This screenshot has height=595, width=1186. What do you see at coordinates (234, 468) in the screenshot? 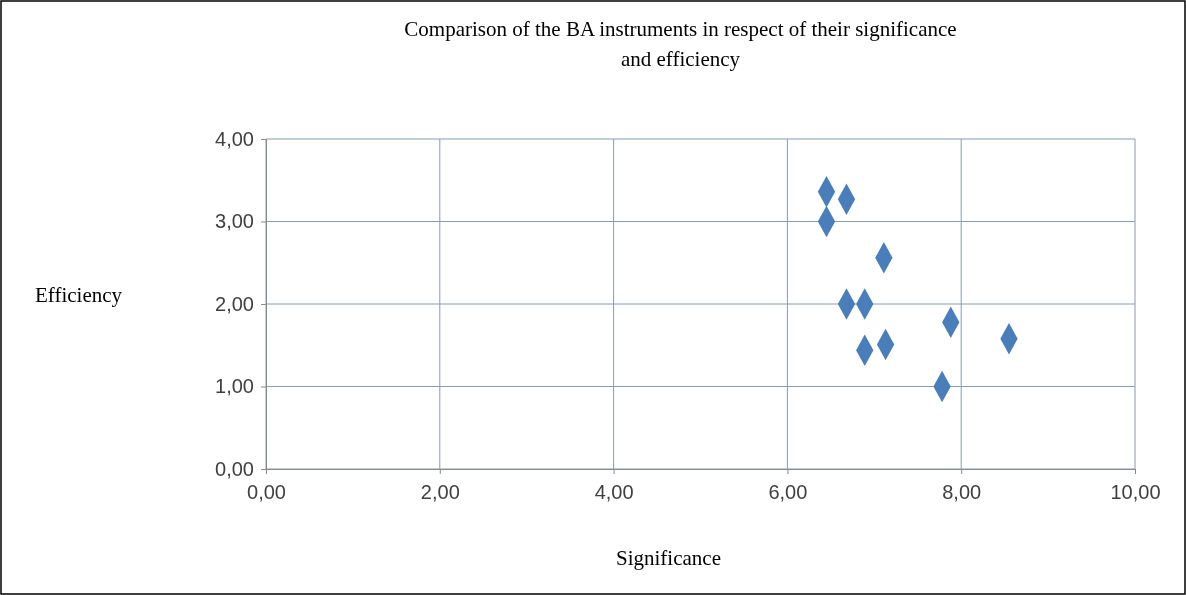
I see `y-tick-label: 0,00` at bounding box center [234, 468].